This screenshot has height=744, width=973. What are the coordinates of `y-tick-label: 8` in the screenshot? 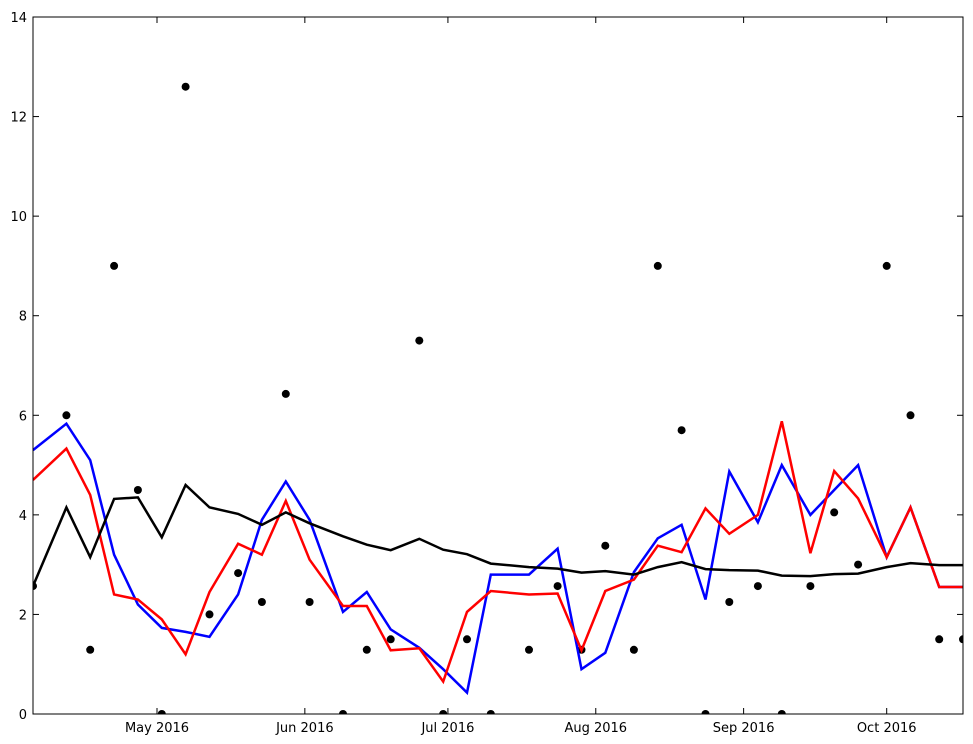 It's located at (23, 317).